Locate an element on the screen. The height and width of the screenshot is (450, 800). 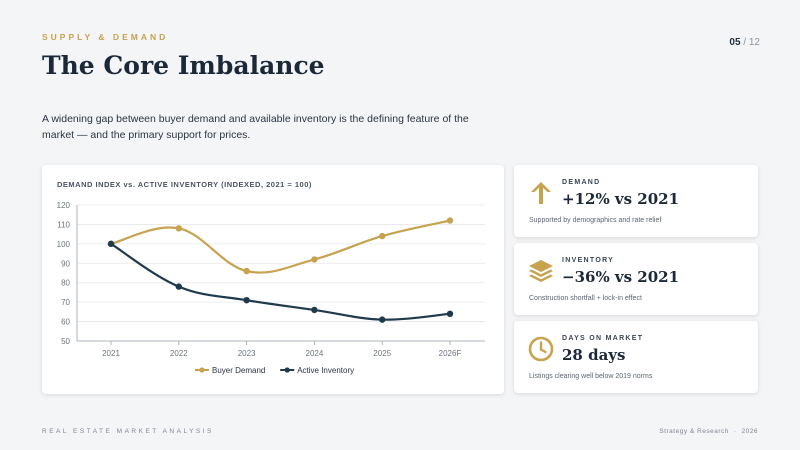
page-title: The Core Imbalance is located at coordinates (183, 65).